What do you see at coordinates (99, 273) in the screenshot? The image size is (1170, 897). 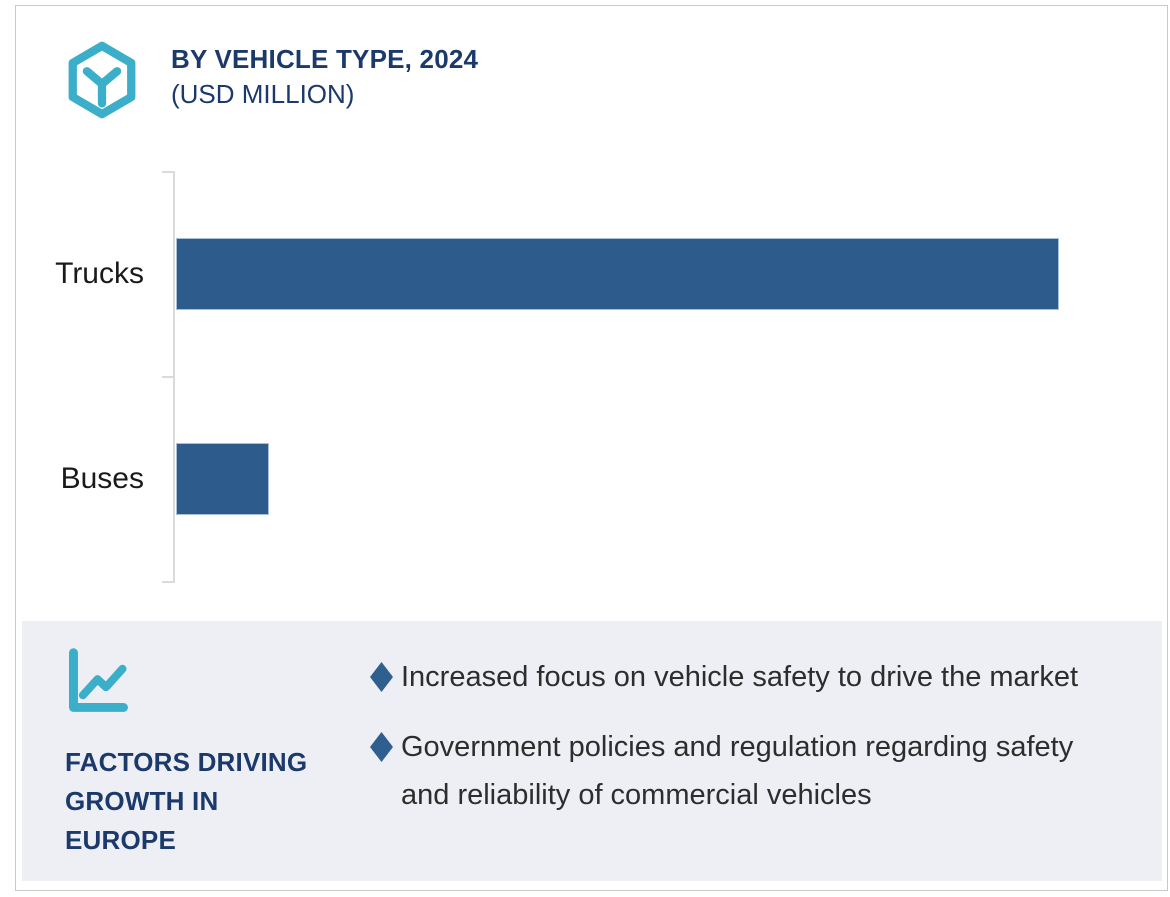 I see `bar-label-trucks: Trucks` at bounding box center [99, 273].